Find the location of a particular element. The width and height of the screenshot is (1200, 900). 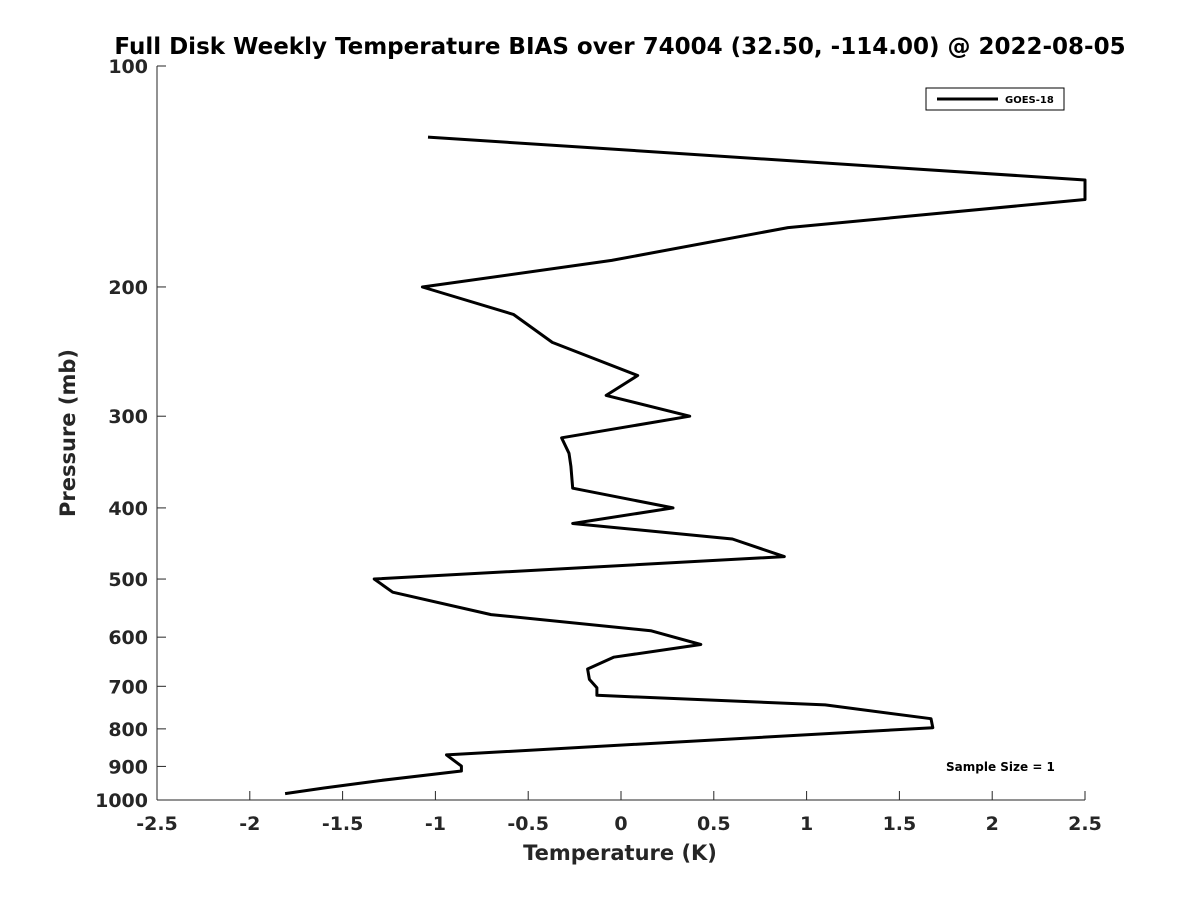

y-axis: 100 200 300 400 500 600 700 800 900 1000 is located at coordinates (130, 434).